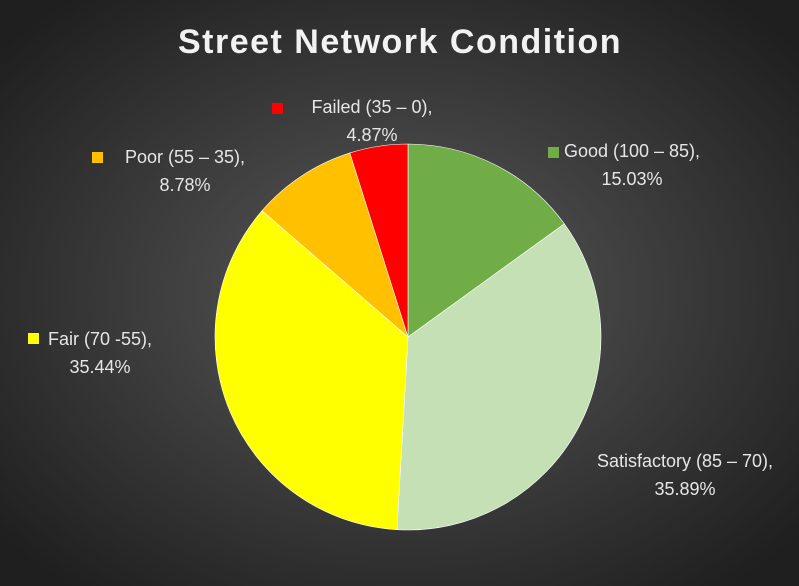 The height and width of the screenshot is (586, 799). I want to click on chart-title: Street Network Condition, so click(400, 42).